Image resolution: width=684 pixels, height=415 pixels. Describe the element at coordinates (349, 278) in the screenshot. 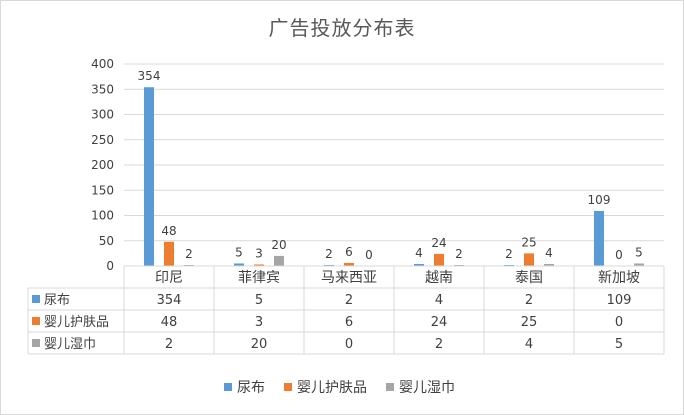

I see `category-label: 马来西亚` at that location.